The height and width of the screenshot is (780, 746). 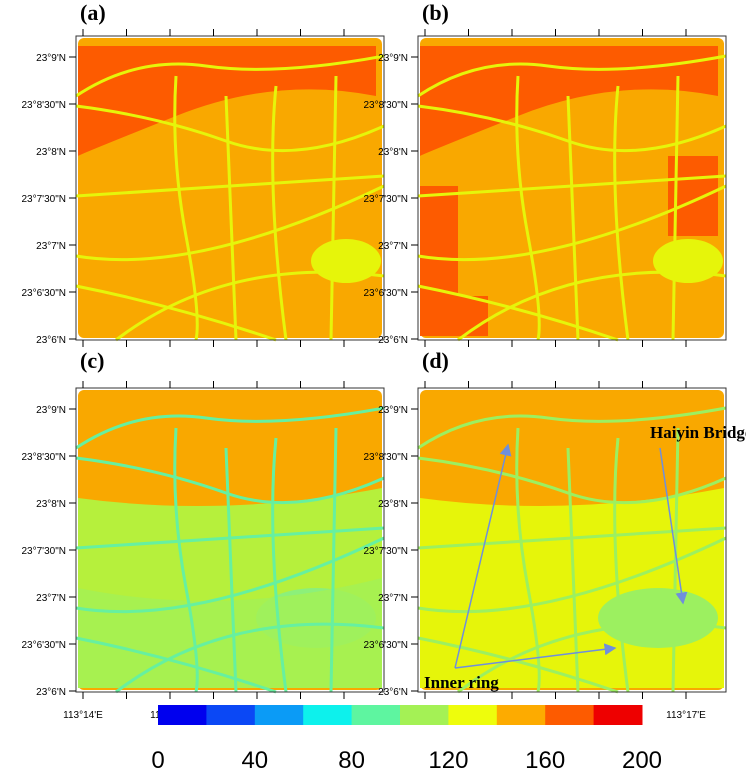 I want to click on low-value-area, so click(x=230, y=633).